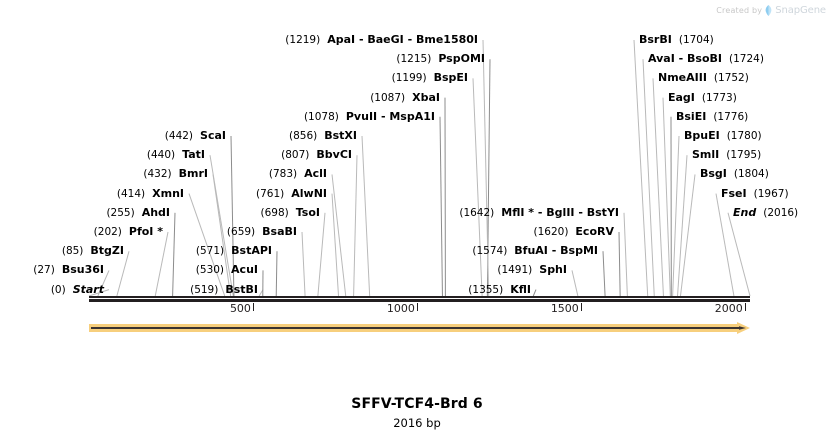 This screenshot has height=438, width=834. What do you see at coordinates (681, 97) in the screenshot?
I see `enzyme-name: EagI` at bounding box center [681, 97].